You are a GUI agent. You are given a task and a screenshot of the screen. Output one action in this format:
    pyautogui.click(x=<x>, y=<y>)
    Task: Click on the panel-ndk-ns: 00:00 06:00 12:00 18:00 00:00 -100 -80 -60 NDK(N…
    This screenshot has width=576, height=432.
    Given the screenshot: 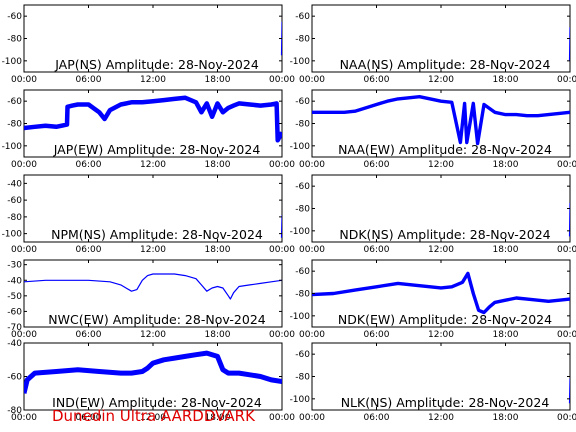 What is the action you would take?
    pyautogui.click(x=433, y=214)
    